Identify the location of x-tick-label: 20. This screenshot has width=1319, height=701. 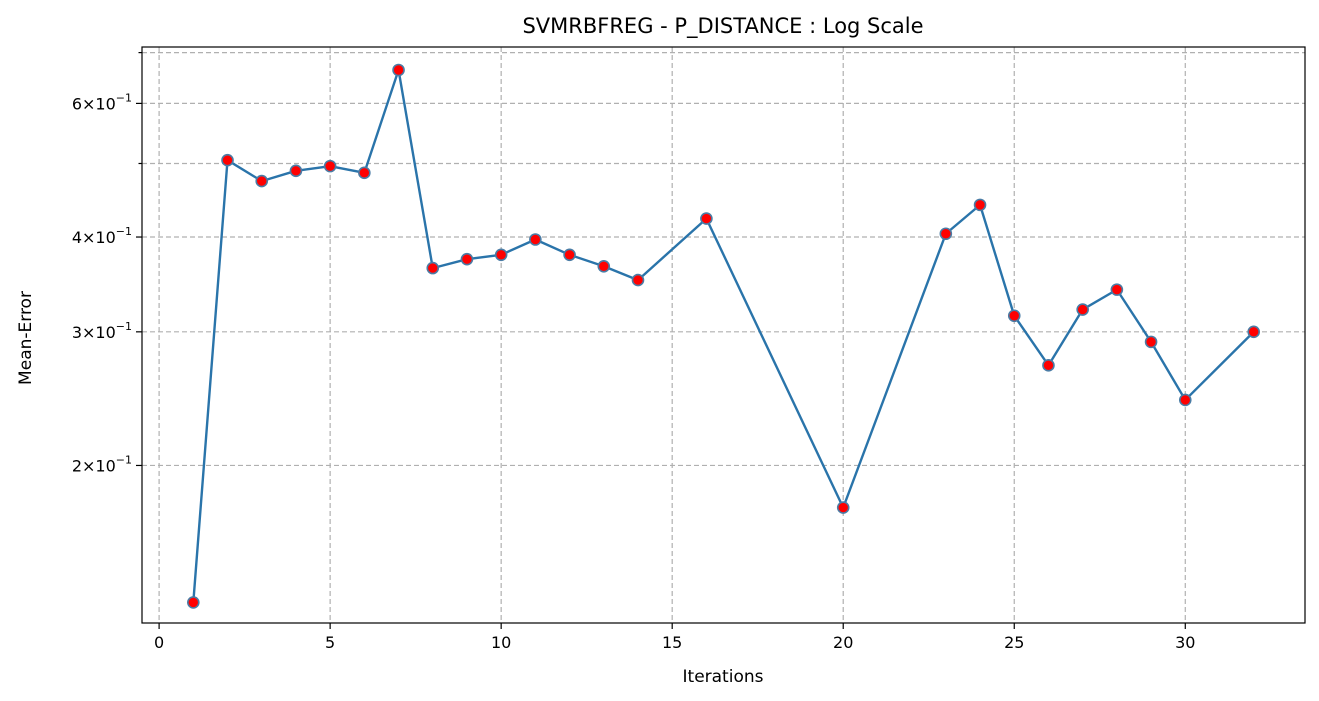
(843, 642).